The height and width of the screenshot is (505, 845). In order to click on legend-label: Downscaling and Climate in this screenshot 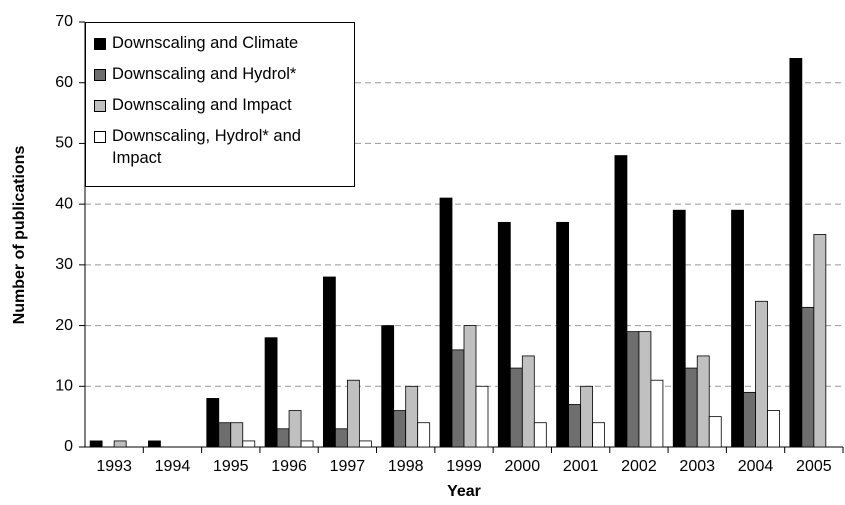, I will do `click(205, 43)`.